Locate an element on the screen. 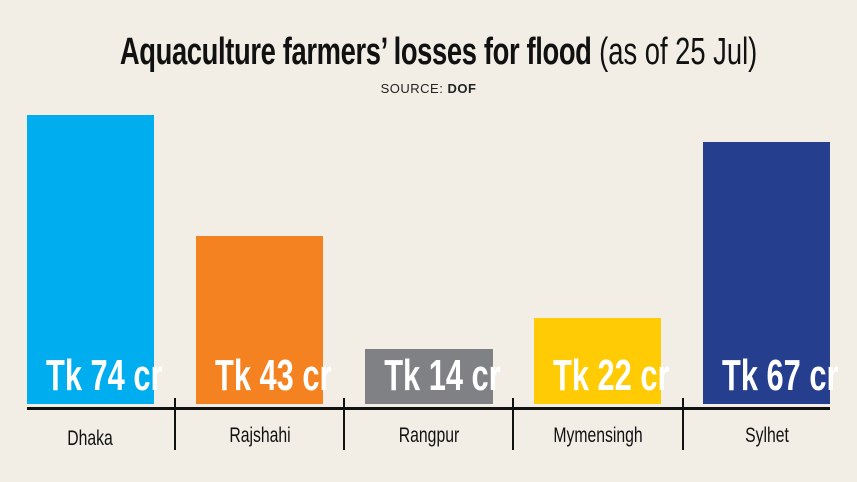 The image size is (857, 482). source-value: DOF is located at coordinates (462, 88).